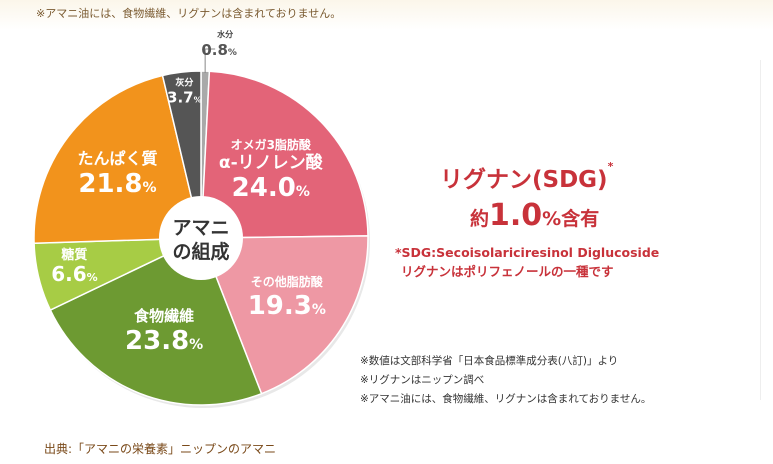  I want to click on lignan-value: 1.0, so click(516, 215).